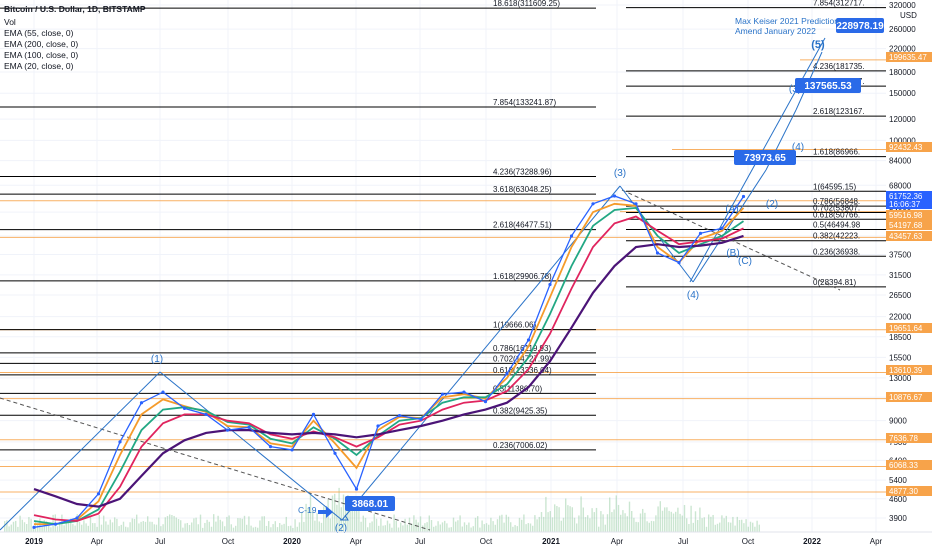 This screenshot has height=550, width=932. Describe the element at coordinates (900, 161) in the screenshot. I see `y-tick-label: 84000` at that location.